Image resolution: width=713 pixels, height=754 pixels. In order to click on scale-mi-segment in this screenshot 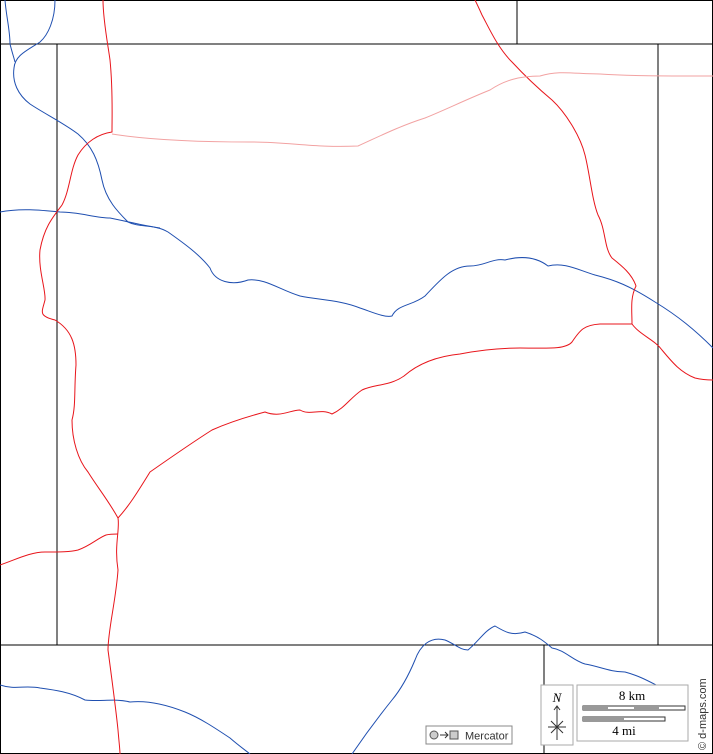, I will do `click(603, 719)`.